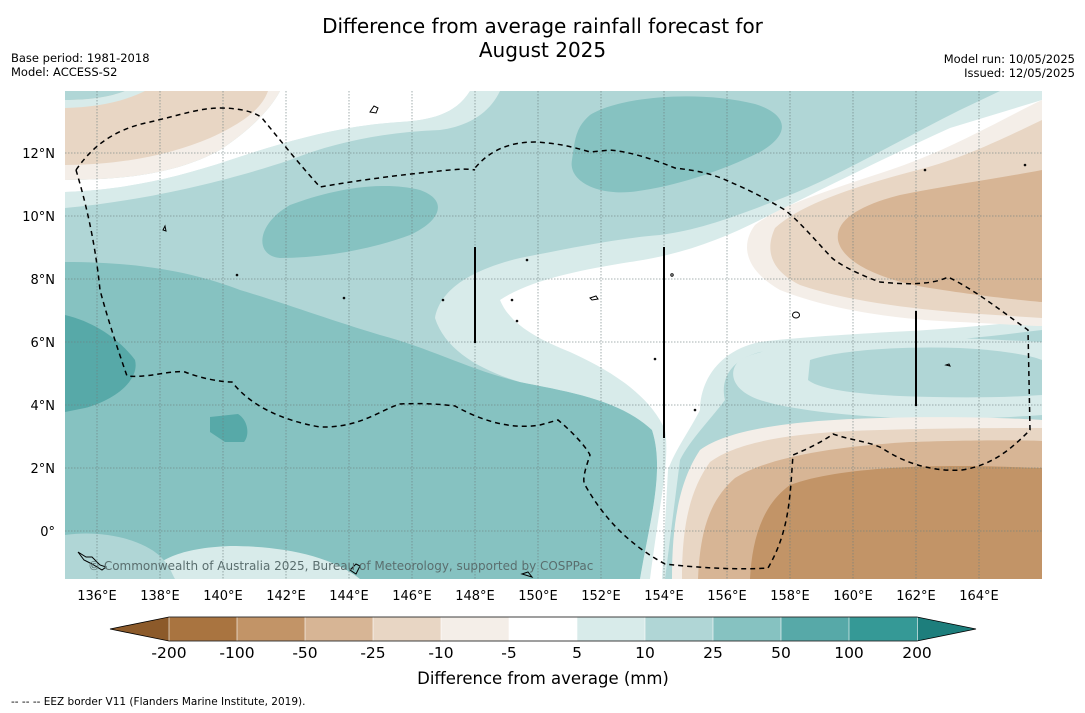 This screenshot has width=1085, height=713. Describe the element at coordinates (43, 406) in the screenshot. I see `y-tick-4n: 4°N` at that location.